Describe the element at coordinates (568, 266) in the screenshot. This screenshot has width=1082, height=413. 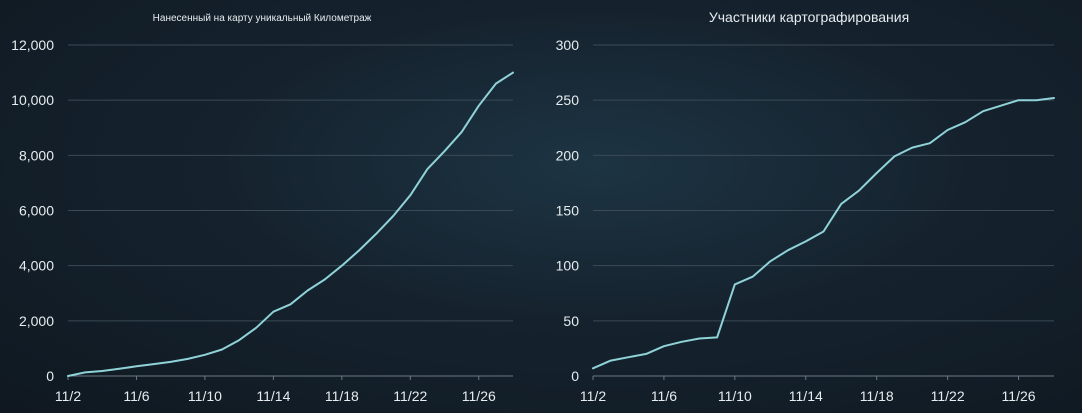
I see `y-tick-label: 100` at that location.